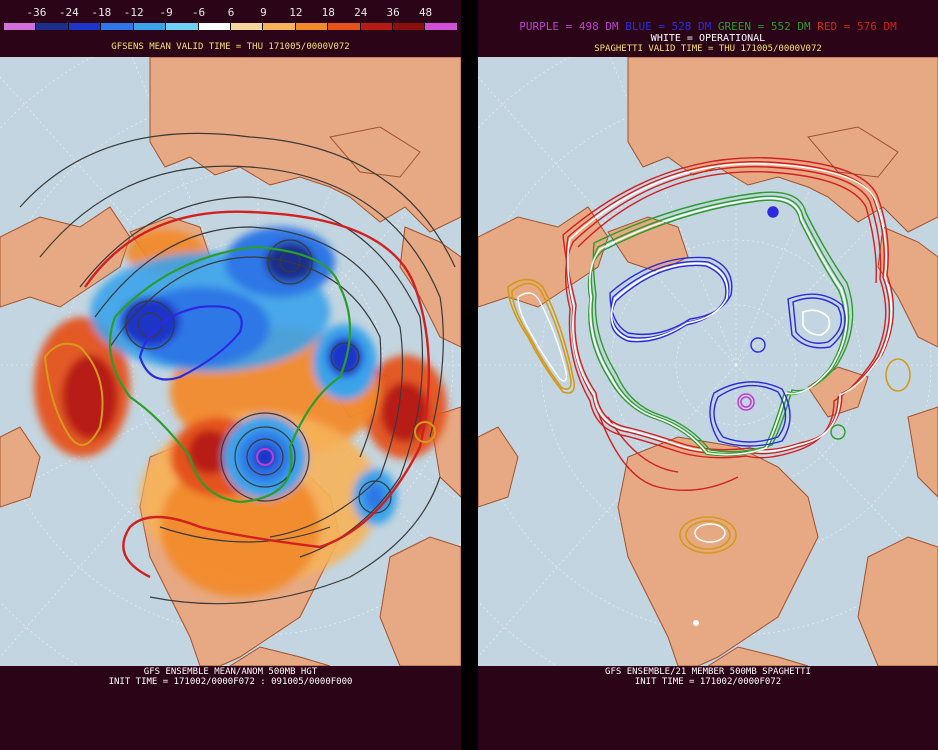 The image size is (938, 750). Describe the element at coordinates (73, 394) in the screenshot. I see `anomaly-ridge-contour-west` at that location.